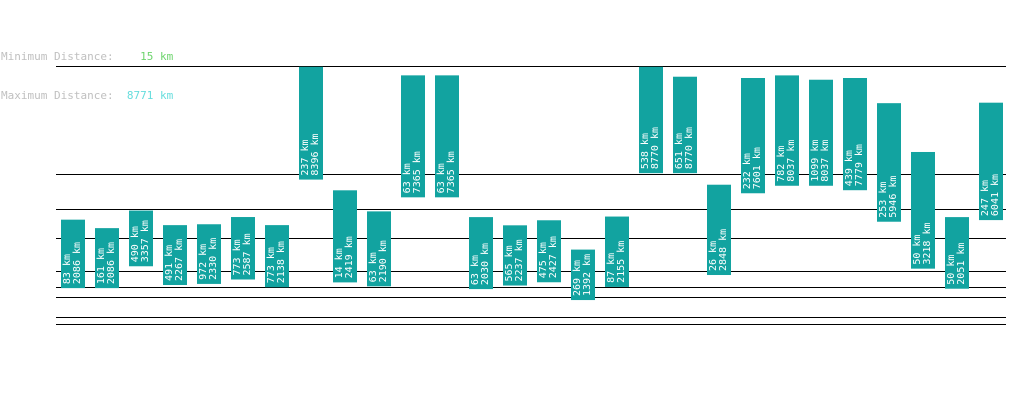 The image size is (1019, 402). What do you see at coordinates (145, 241) in the screenshot?
I see `bar-label-total: 3357 km` at bounding box center [145, 241].